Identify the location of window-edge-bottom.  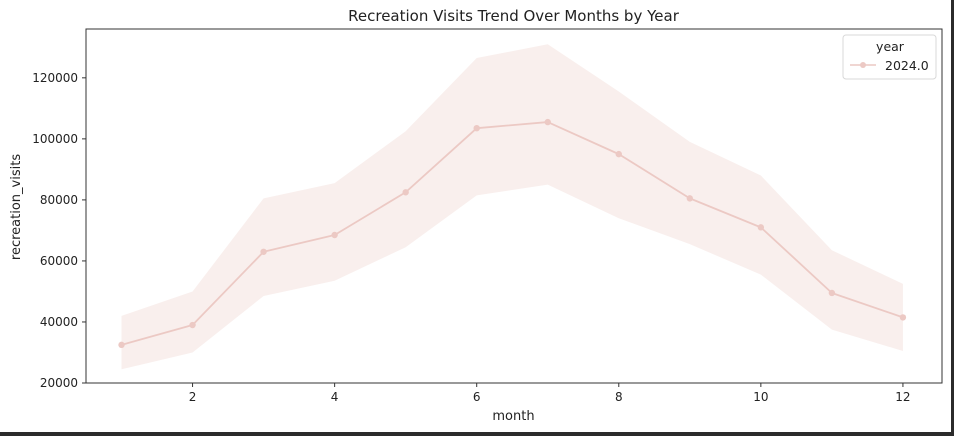
(477, 434).